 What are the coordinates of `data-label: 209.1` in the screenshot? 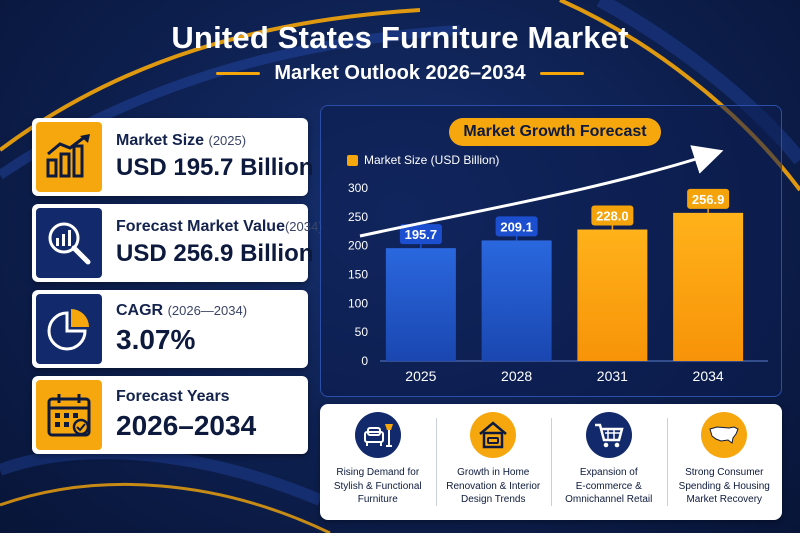 It's located at (516, 226).